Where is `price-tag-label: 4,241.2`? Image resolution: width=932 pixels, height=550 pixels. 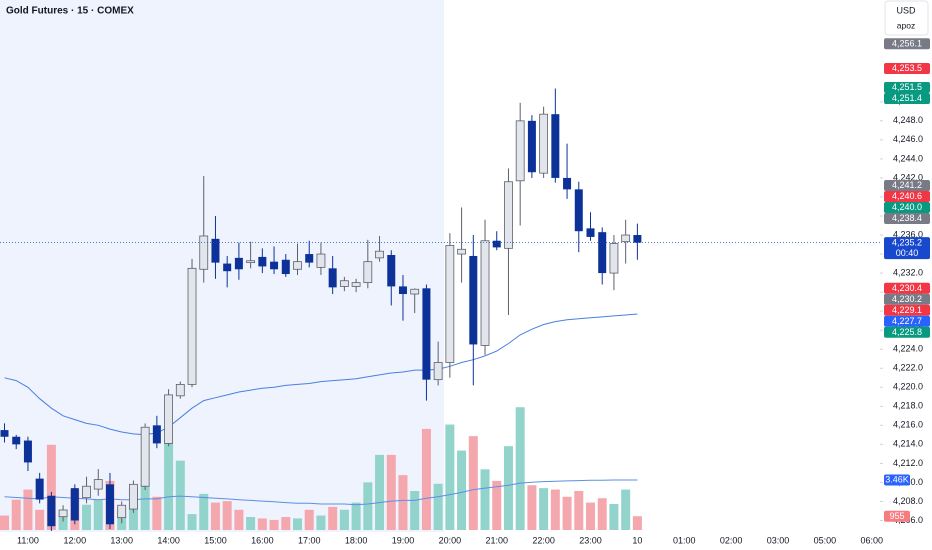 price-tag-label: 4,241.2 is located at coordinates (907, 185).